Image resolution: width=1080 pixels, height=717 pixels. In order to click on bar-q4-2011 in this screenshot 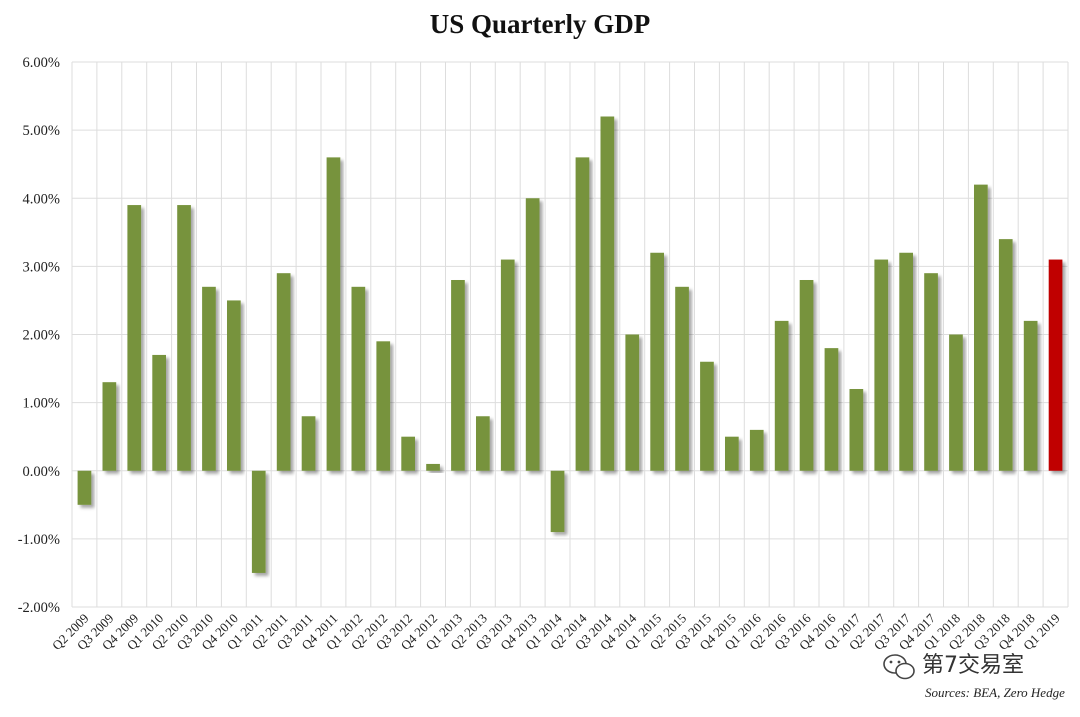, I will do `click(333, 314)`.